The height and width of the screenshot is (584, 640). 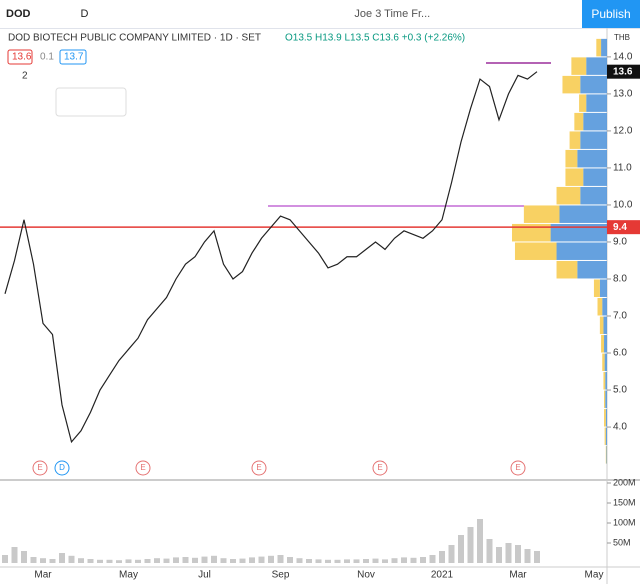 What do you see at coordinates (84, 14) in the screenshot?
I see `interval: D` at bounding box center [84, 14].